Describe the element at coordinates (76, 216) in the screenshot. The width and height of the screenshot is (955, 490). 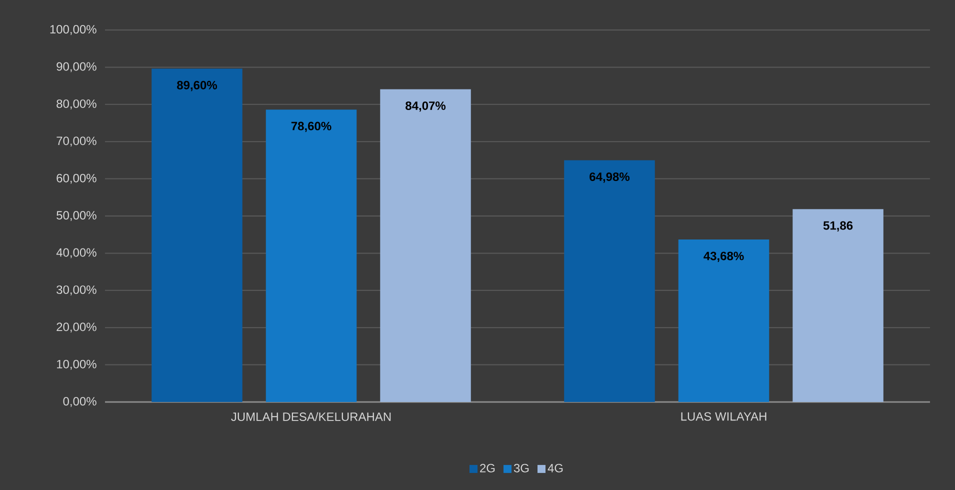
I see `y-tick-label: 50,00%` at that location.